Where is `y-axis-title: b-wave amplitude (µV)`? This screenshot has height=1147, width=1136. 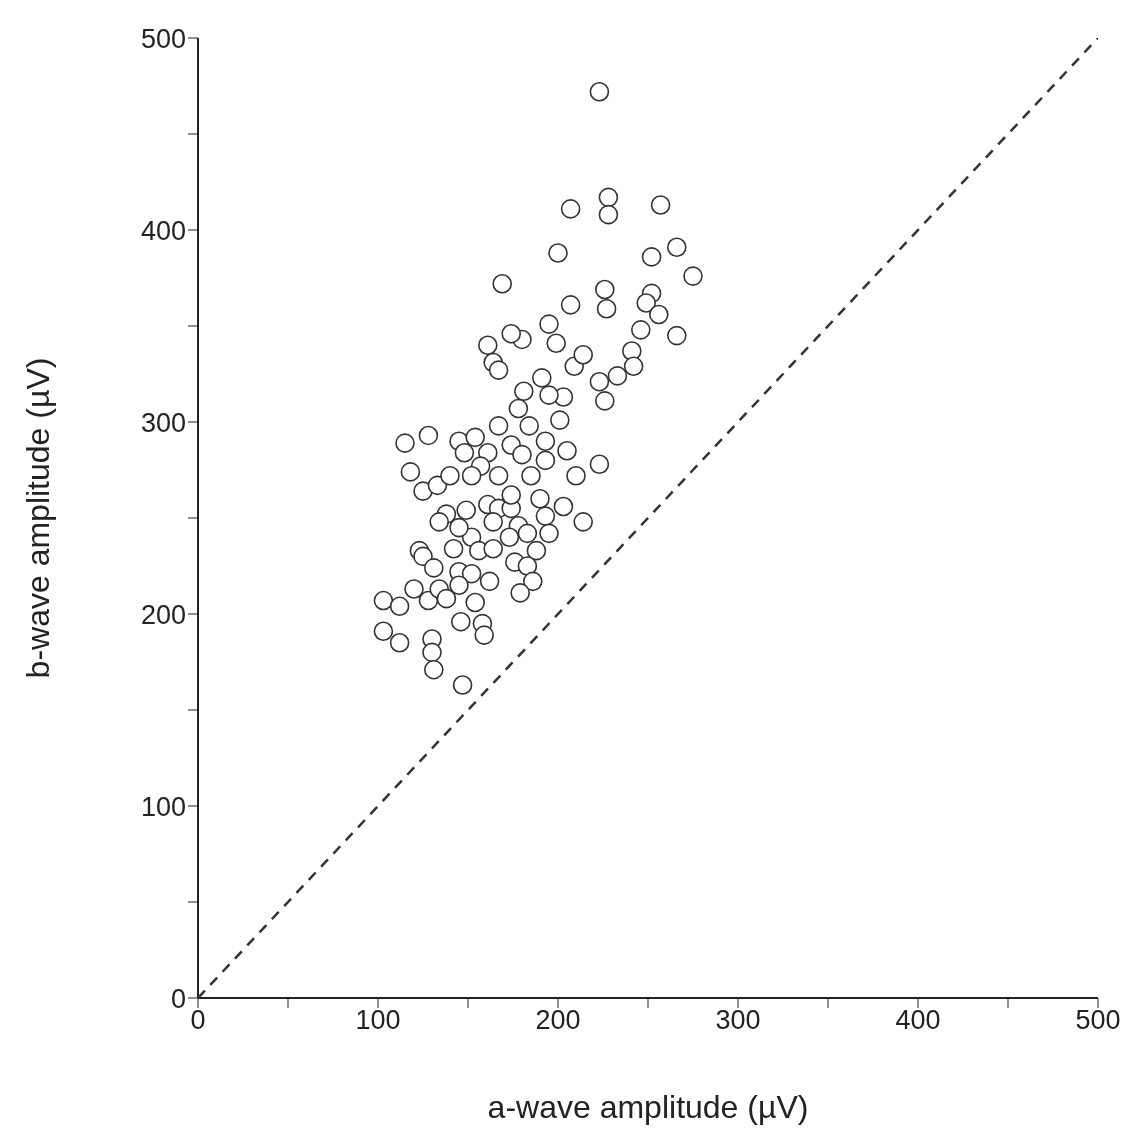 y-axis-title: b-wave amplitude (µV) is located at coordinates (38, 518).